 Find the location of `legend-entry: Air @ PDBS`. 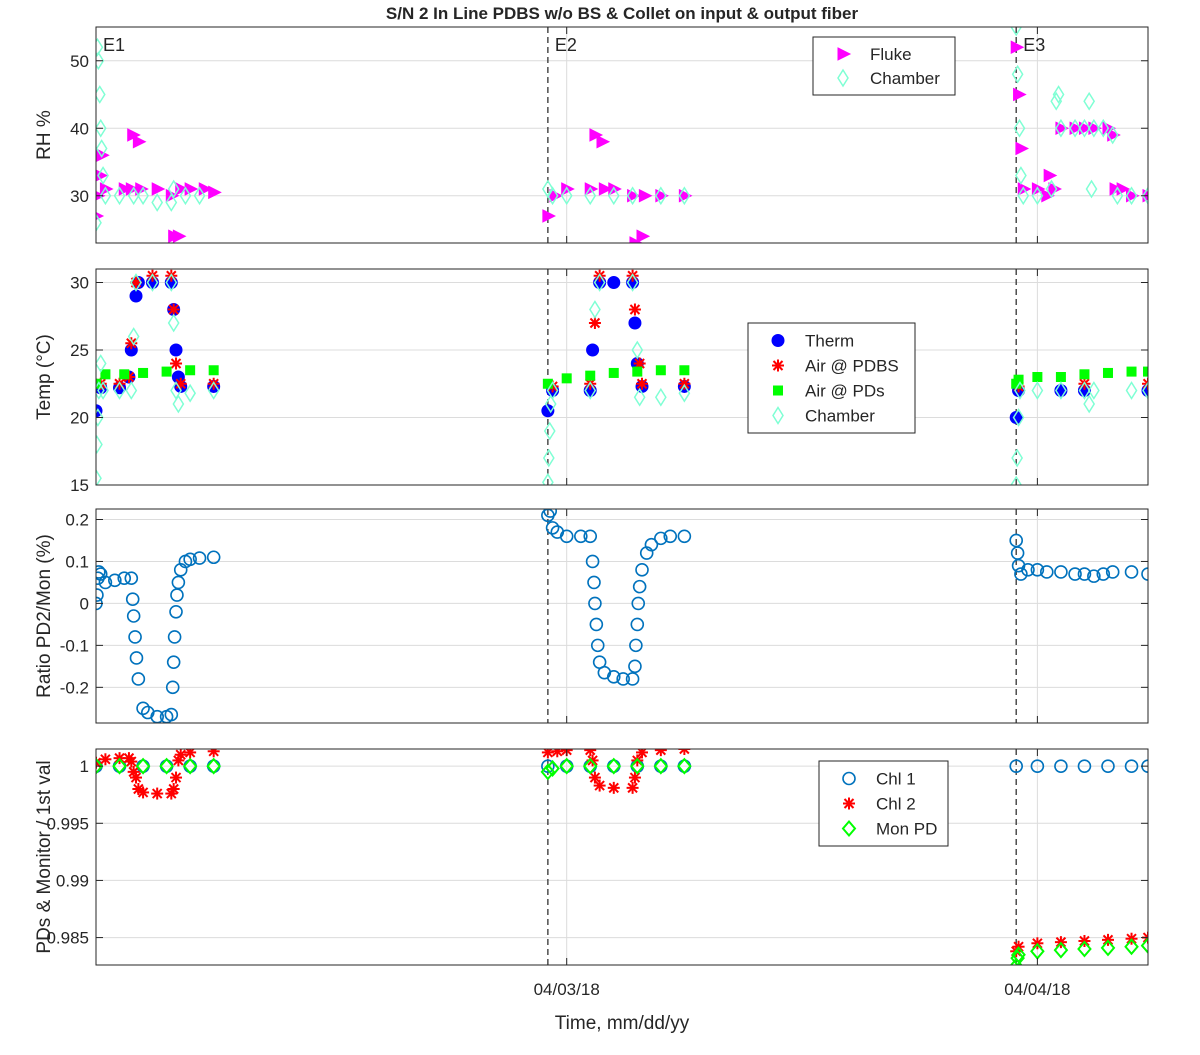

legend-entry: Air @ PDBS is located at coordinates (852, 366).